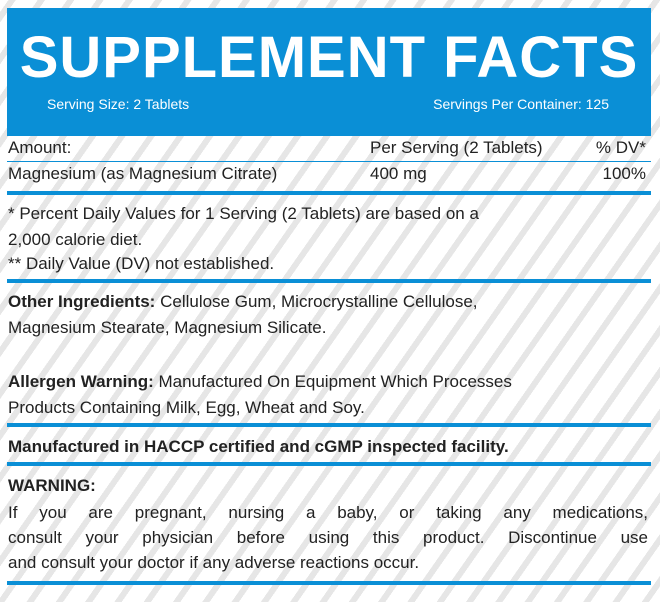 This screenshot has width=660, height=602. What do you see at coordinates (329, 57) in the screenshot?
I see `page-title: SUPPLEMENT FACTS` at bounding box center [329, 57].